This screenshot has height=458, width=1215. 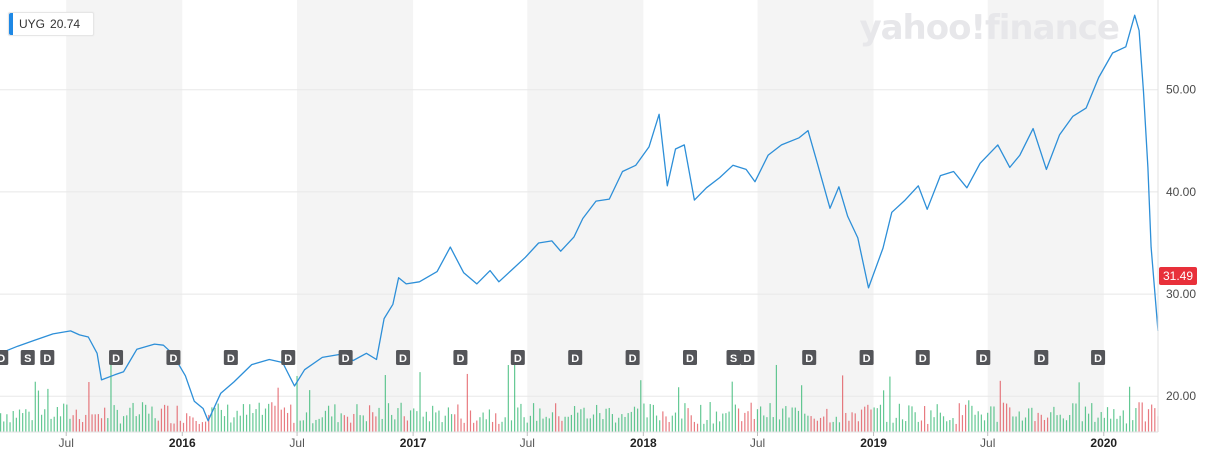 I want to click on last-price-badge: 31.49, so click(x=1178, y=276).